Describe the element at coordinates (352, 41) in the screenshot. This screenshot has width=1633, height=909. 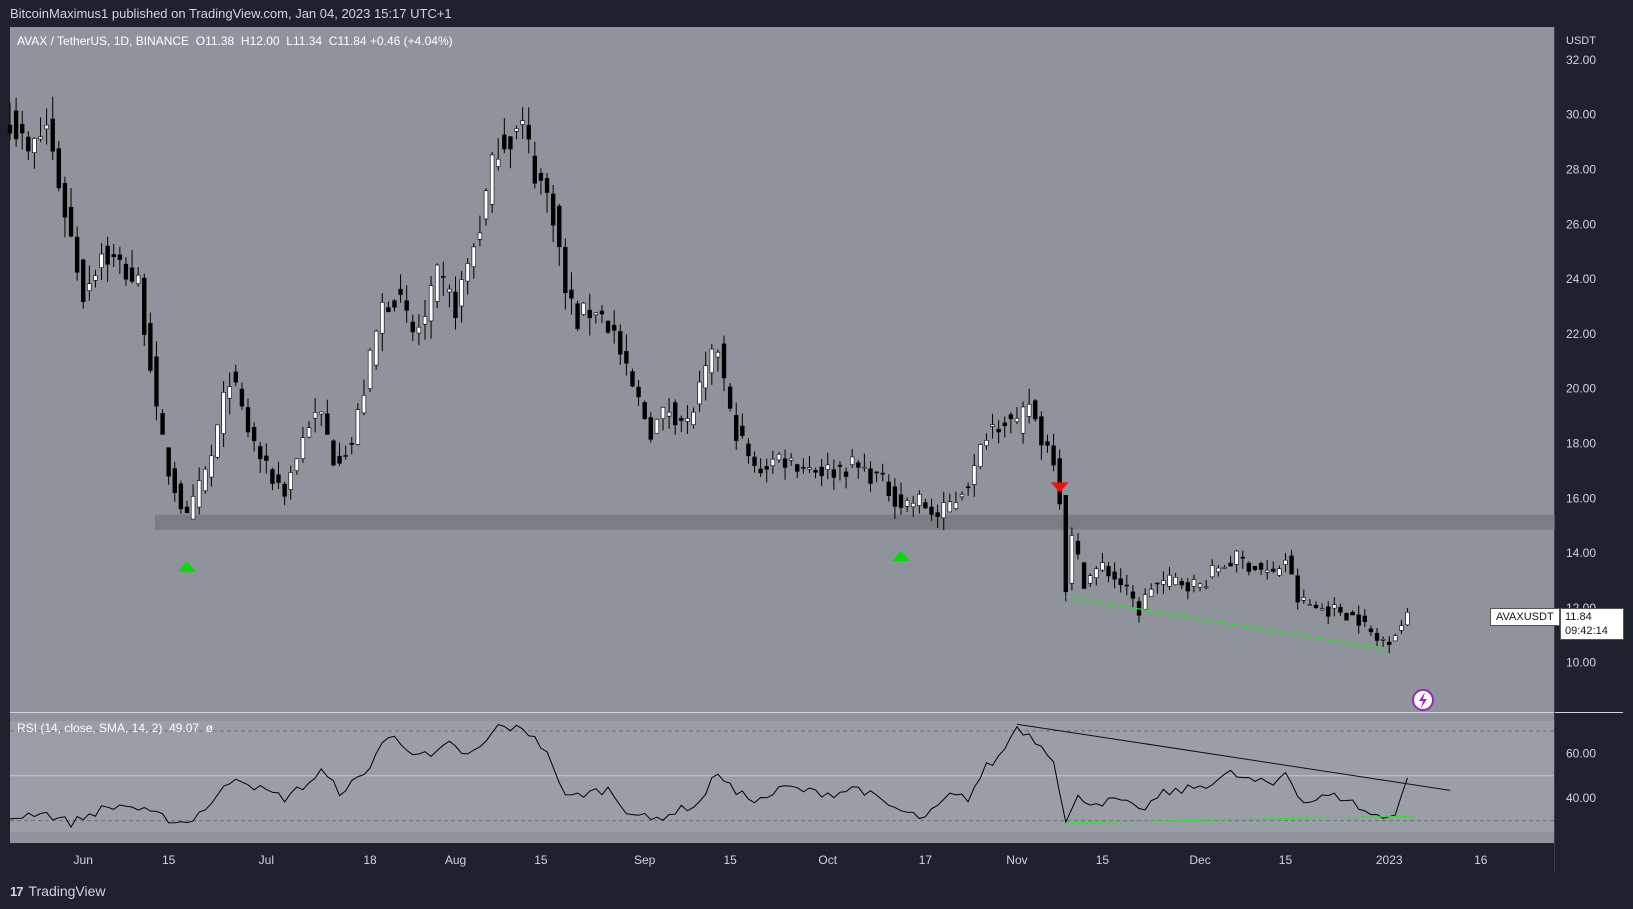
I see `close-value: 11.84` at that location.